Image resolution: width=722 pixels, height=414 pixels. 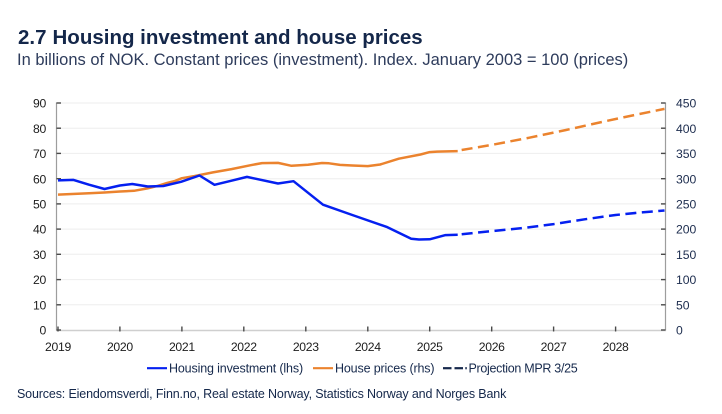 What do you see at coordinates (686, 255) in the screenshot?
I see `svg-text: 150` at bounding box center [686, 255].